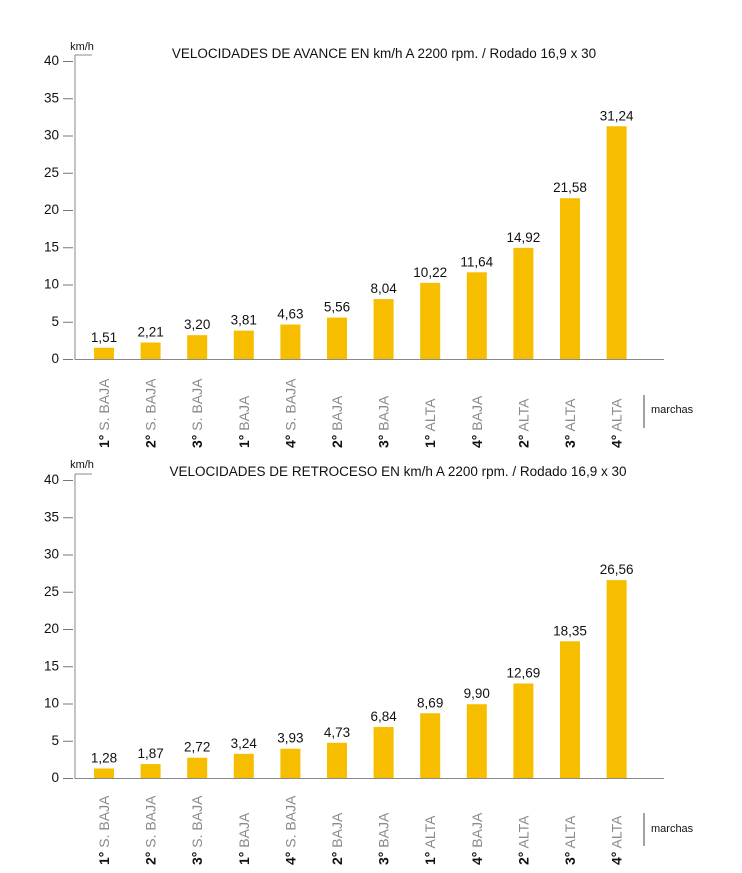 This screenshot has height=873, width=742. Describe the element at coordinates (51, 591) in the screenshot. I see `chart2-y-tick-label: 25` at that location.